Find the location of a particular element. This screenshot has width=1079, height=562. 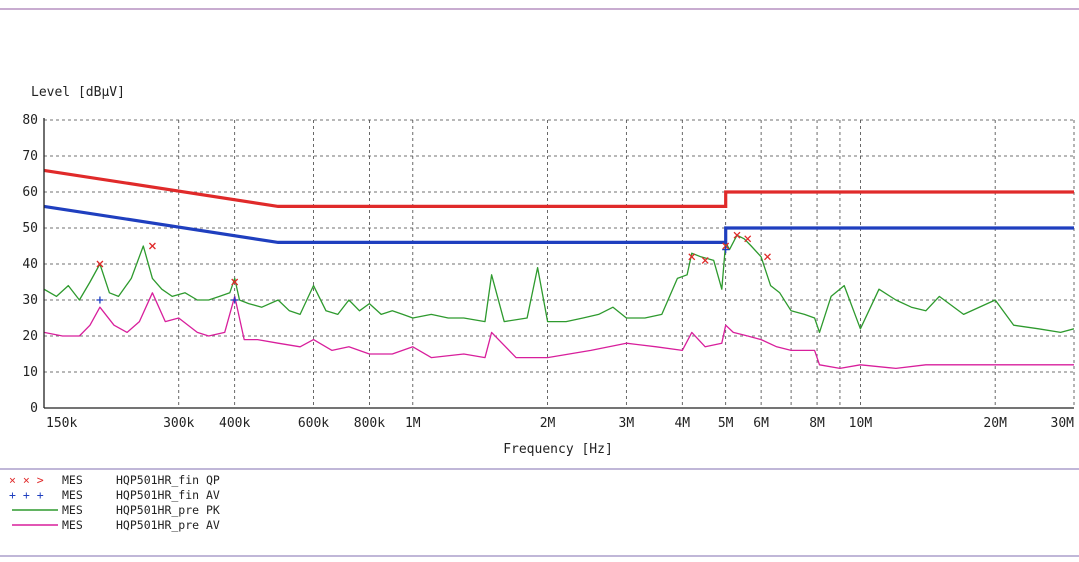

legend-label: HQP501HR_pre AV is located at coordinates (168, 525).